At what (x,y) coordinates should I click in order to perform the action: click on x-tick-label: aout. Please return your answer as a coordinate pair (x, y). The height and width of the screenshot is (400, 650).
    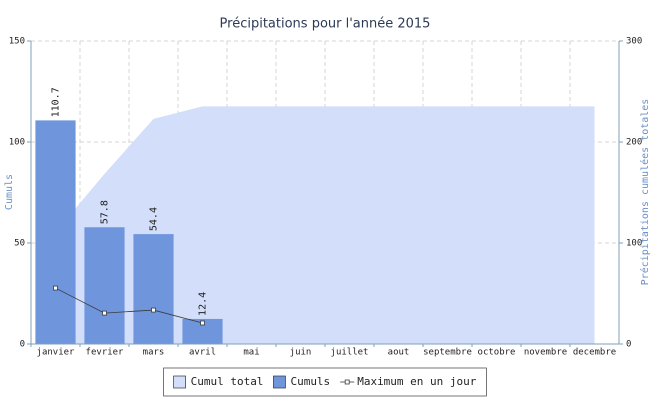
    Looking at the image, I should click on (399, 353).